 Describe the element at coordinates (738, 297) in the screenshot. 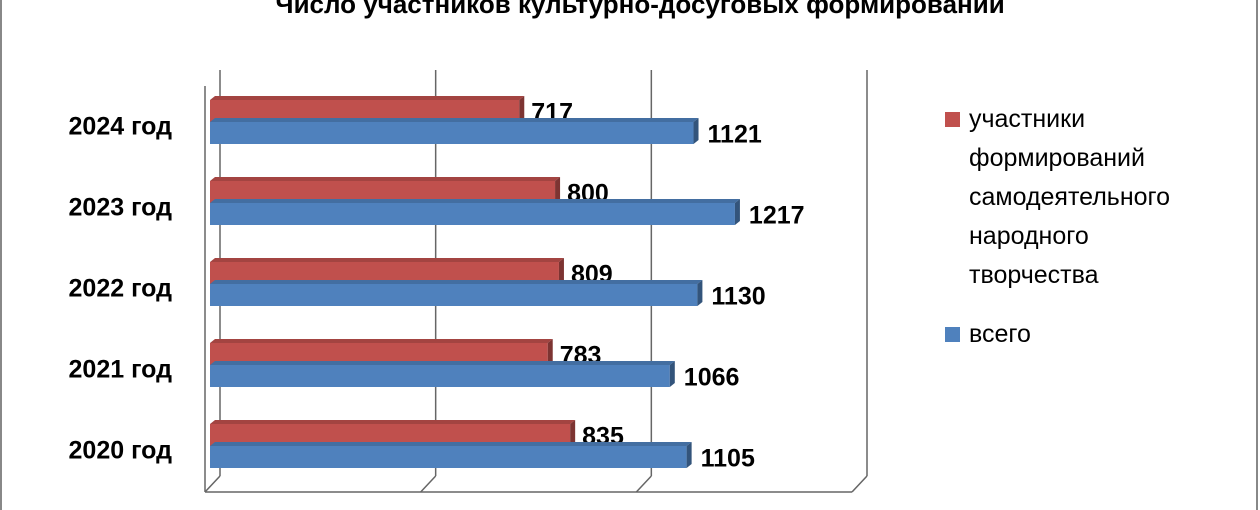

I see `data-label: 1130` at that location.